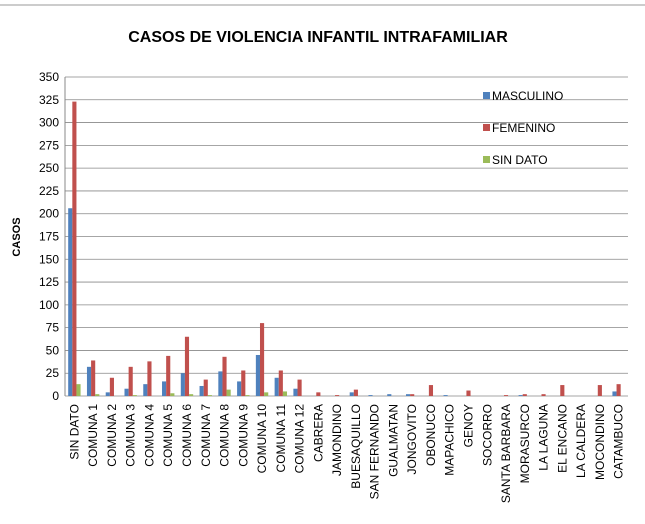 This screenshot has width=645, height=524. I want to click on y-tick-label: 150, so click(49, 259).